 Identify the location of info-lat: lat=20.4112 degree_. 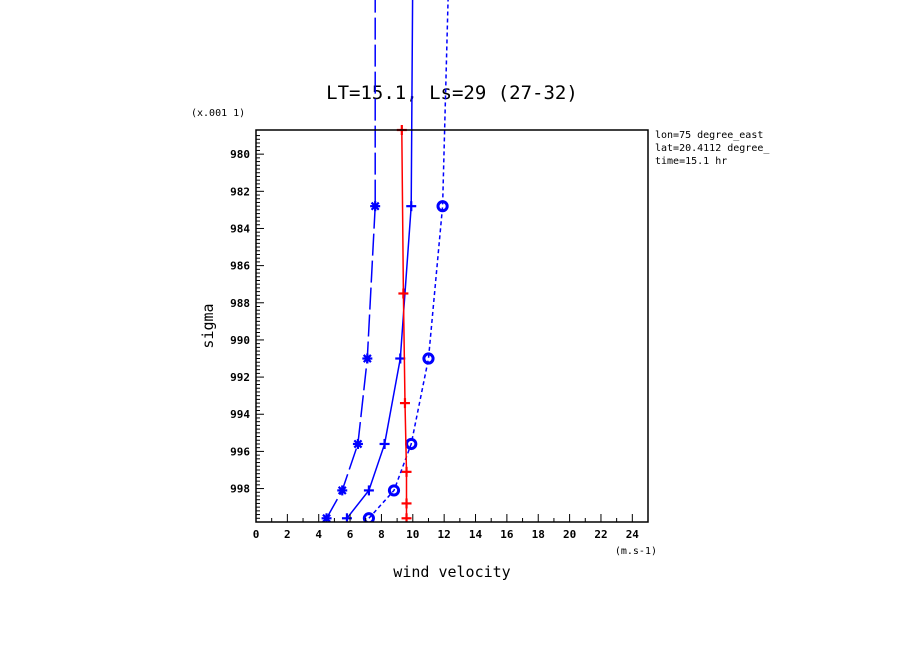
(712, 148).